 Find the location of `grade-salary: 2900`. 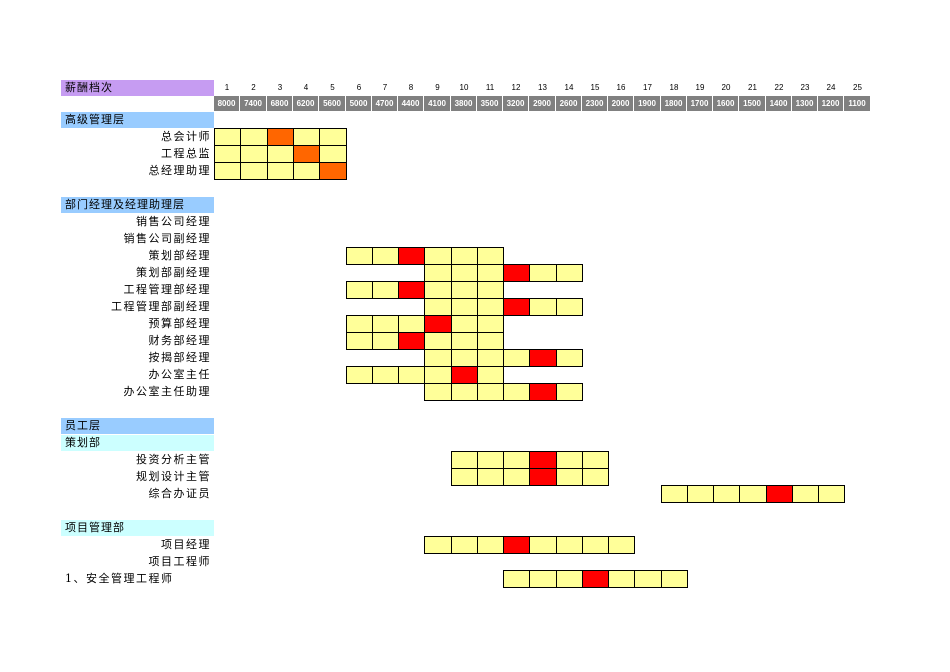

grade-salary: 2900 is located at coordinates (542, 103).